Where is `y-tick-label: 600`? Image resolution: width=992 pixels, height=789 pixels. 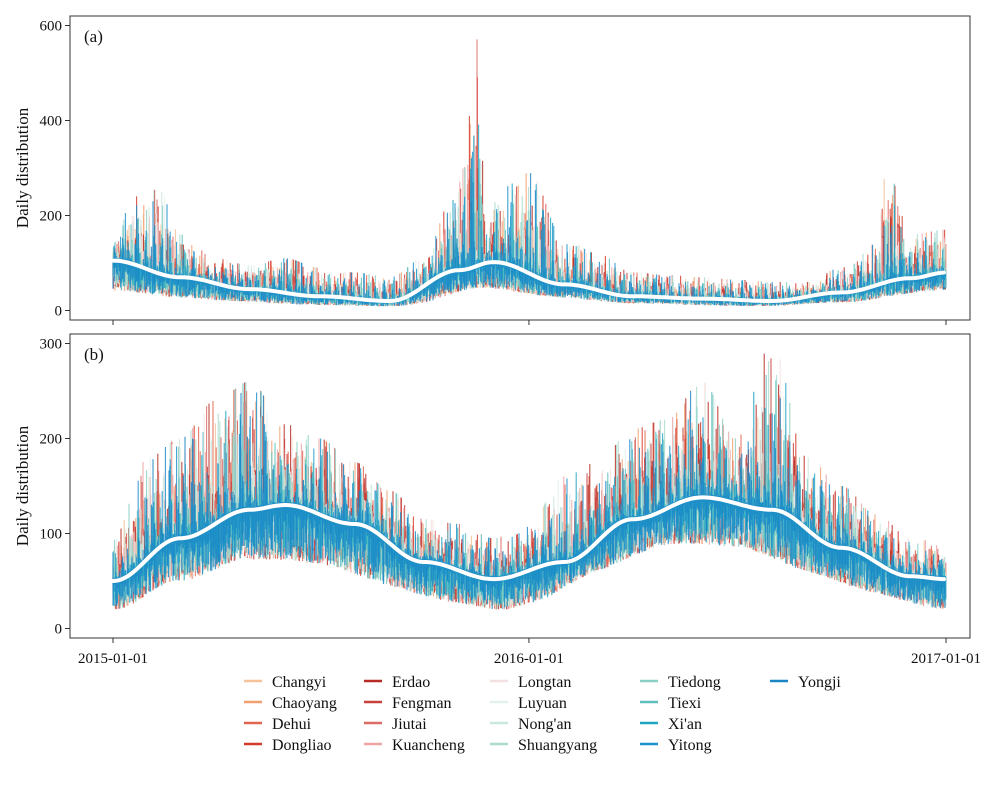
y-tick-label: 600 is located at coordinates (51, 27).